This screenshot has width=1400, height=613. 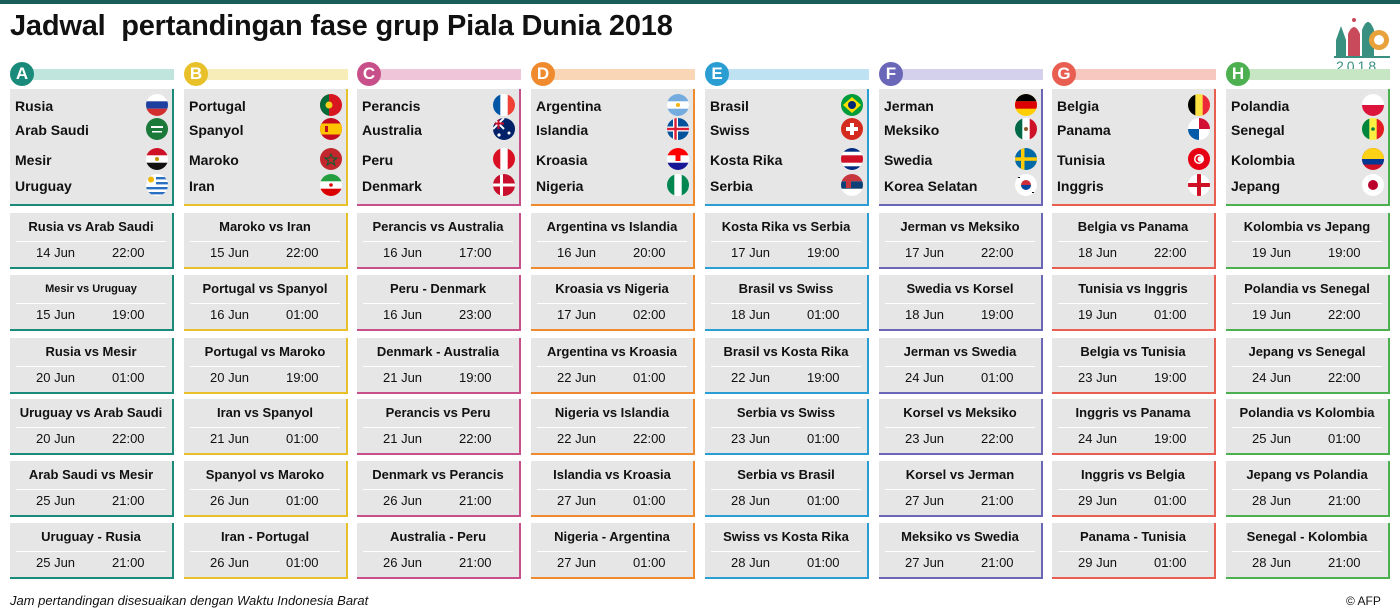 What do you see at coordinates (1272, 314) in the screenshot?
I see `match-date: 19 Jun` at bounding box center [1272, 314].